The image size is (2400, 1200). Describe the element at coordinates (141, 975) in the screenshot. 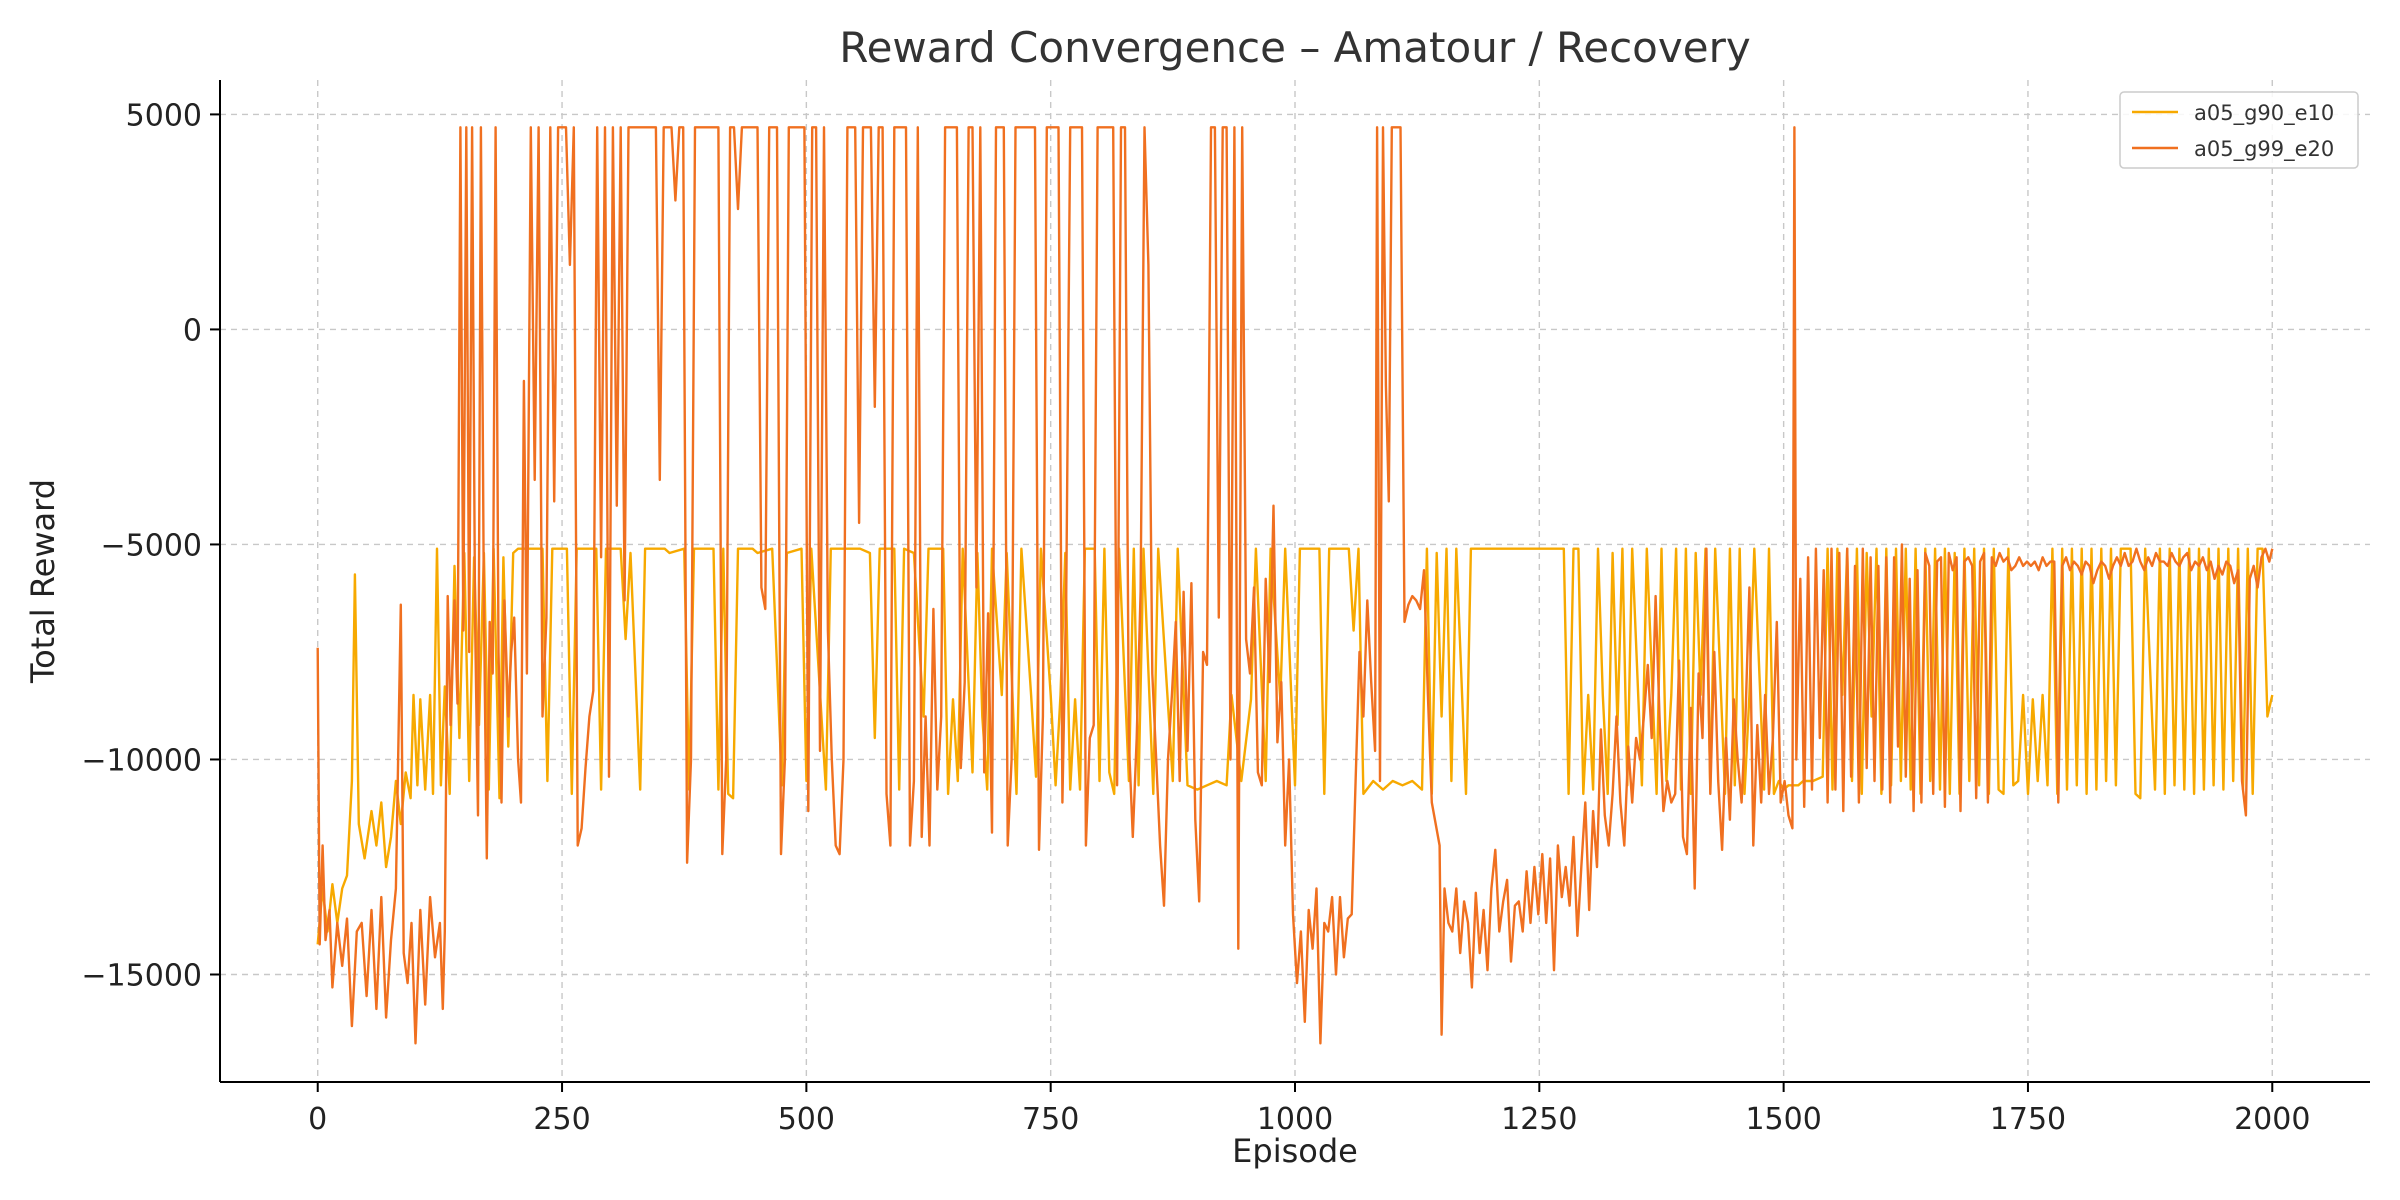

I see `y-tick-label: −15000` at that location.